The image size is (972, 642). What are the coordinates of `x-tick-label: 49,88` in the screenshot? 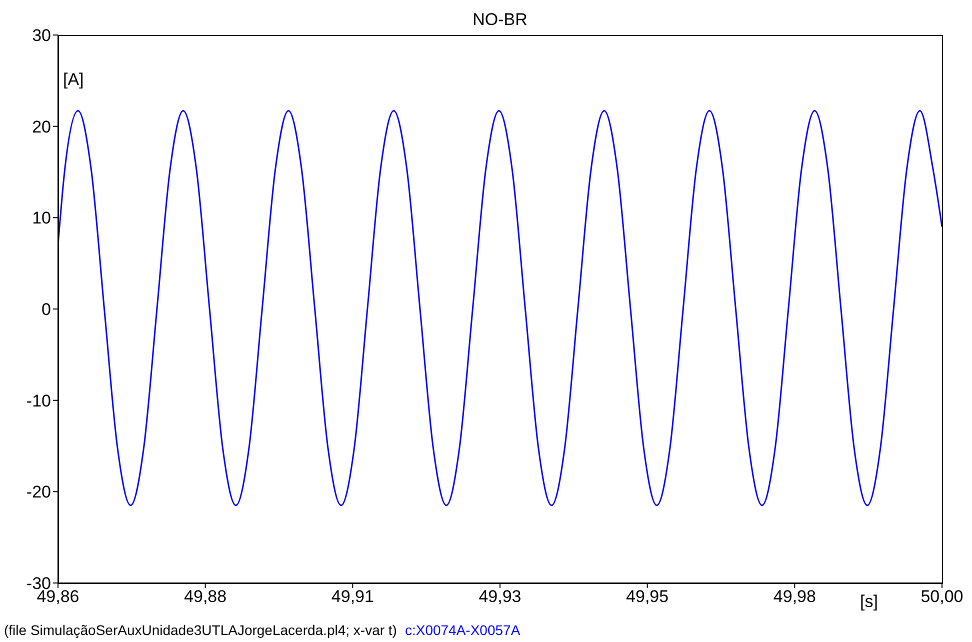 It's located at (205, 596).